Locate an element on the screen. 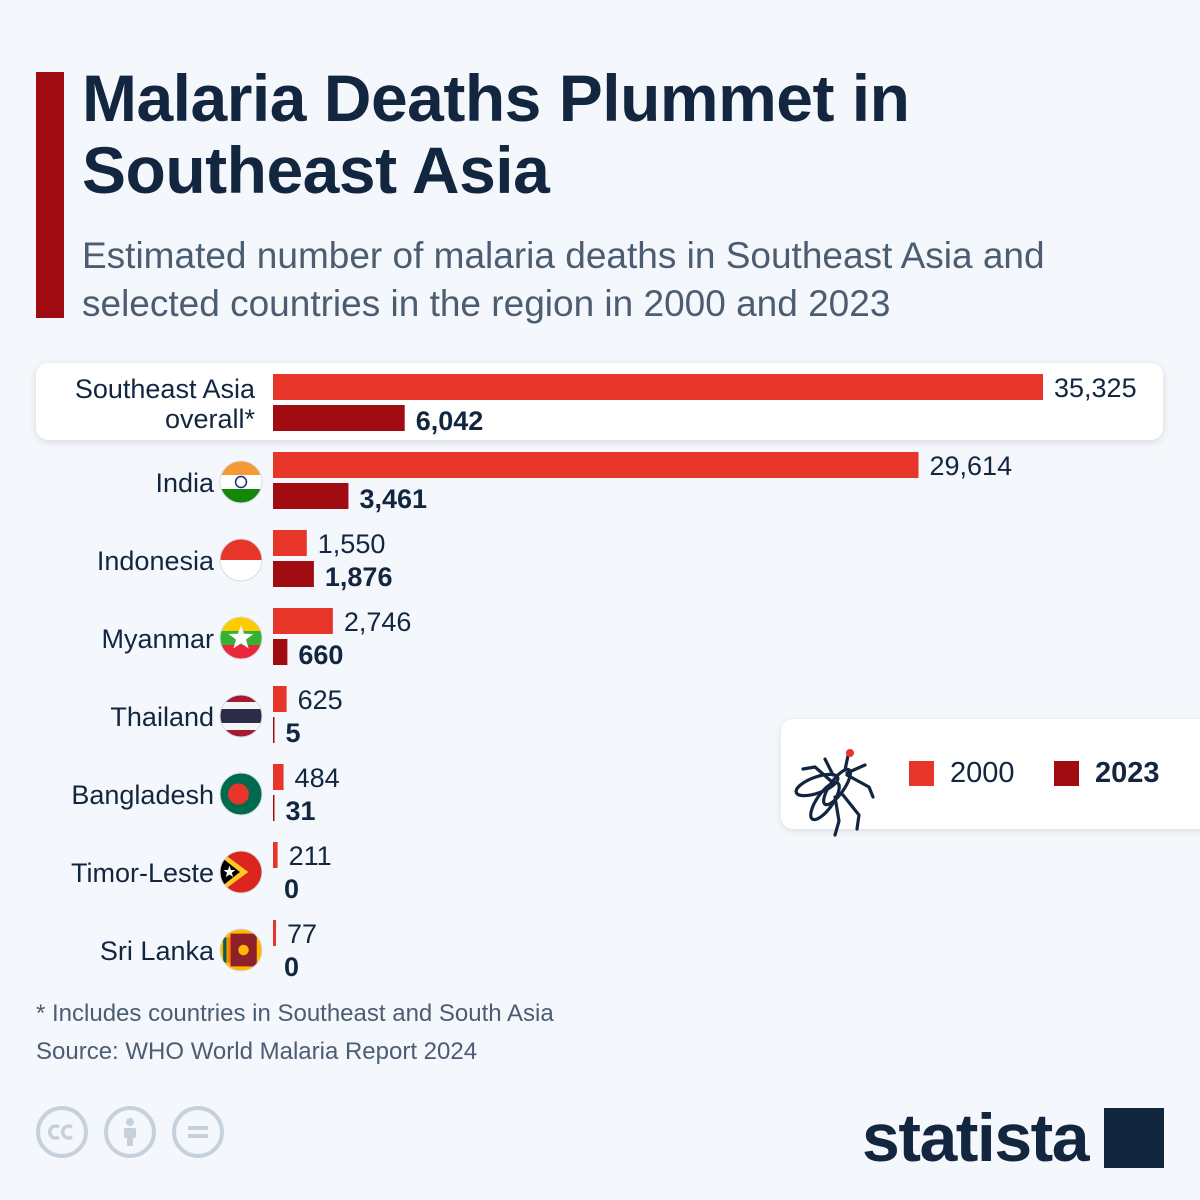  source-note: Source: WHO World Malaria Report 2024 is located at coordinates (257, 1051).